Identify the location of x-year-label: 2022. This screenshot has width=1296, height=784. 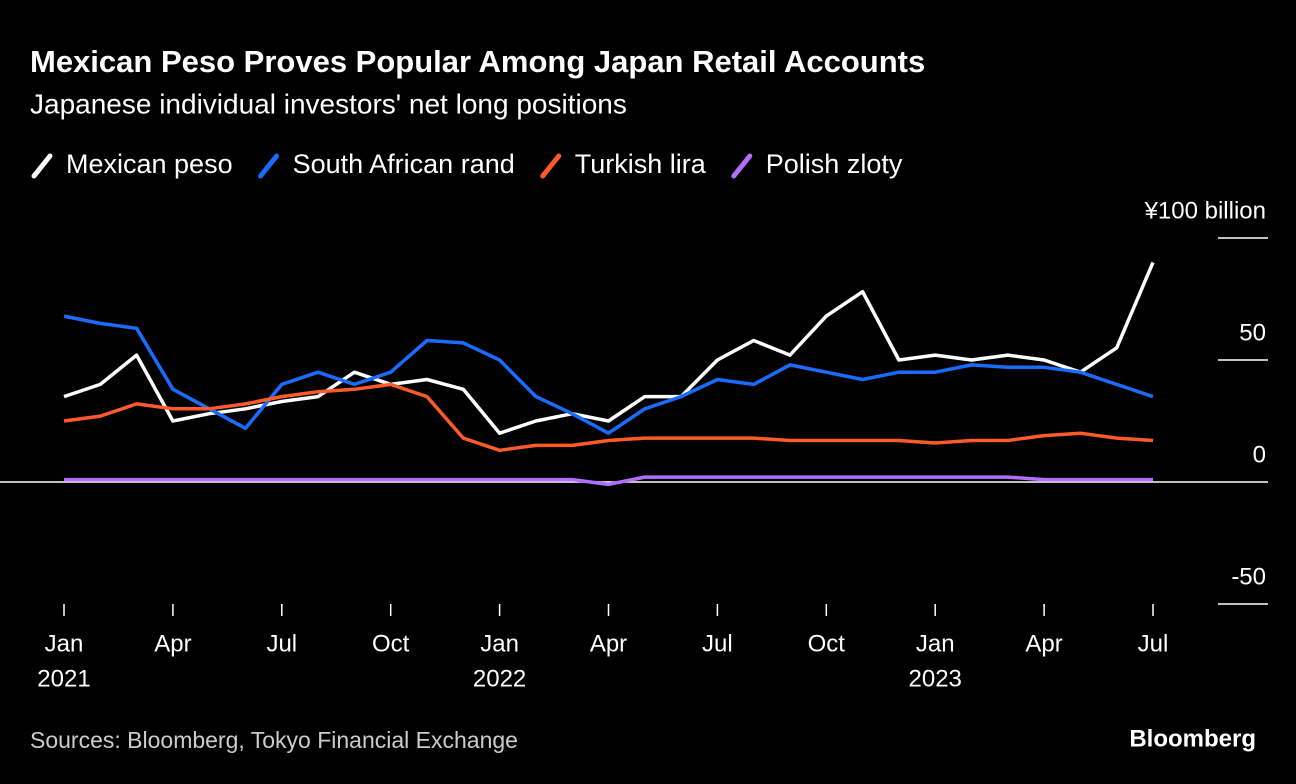
(499, 678).